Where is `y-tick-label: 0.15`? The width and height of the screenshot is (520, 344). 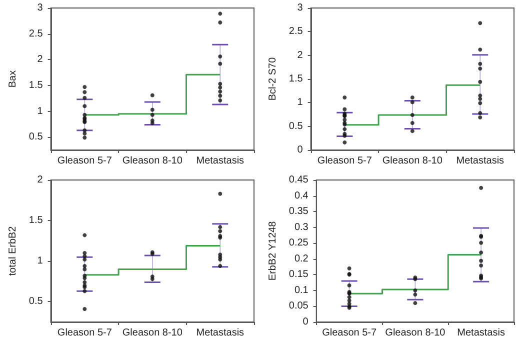
y-tick-label: 0.15 is located at coordinates (298, 274).